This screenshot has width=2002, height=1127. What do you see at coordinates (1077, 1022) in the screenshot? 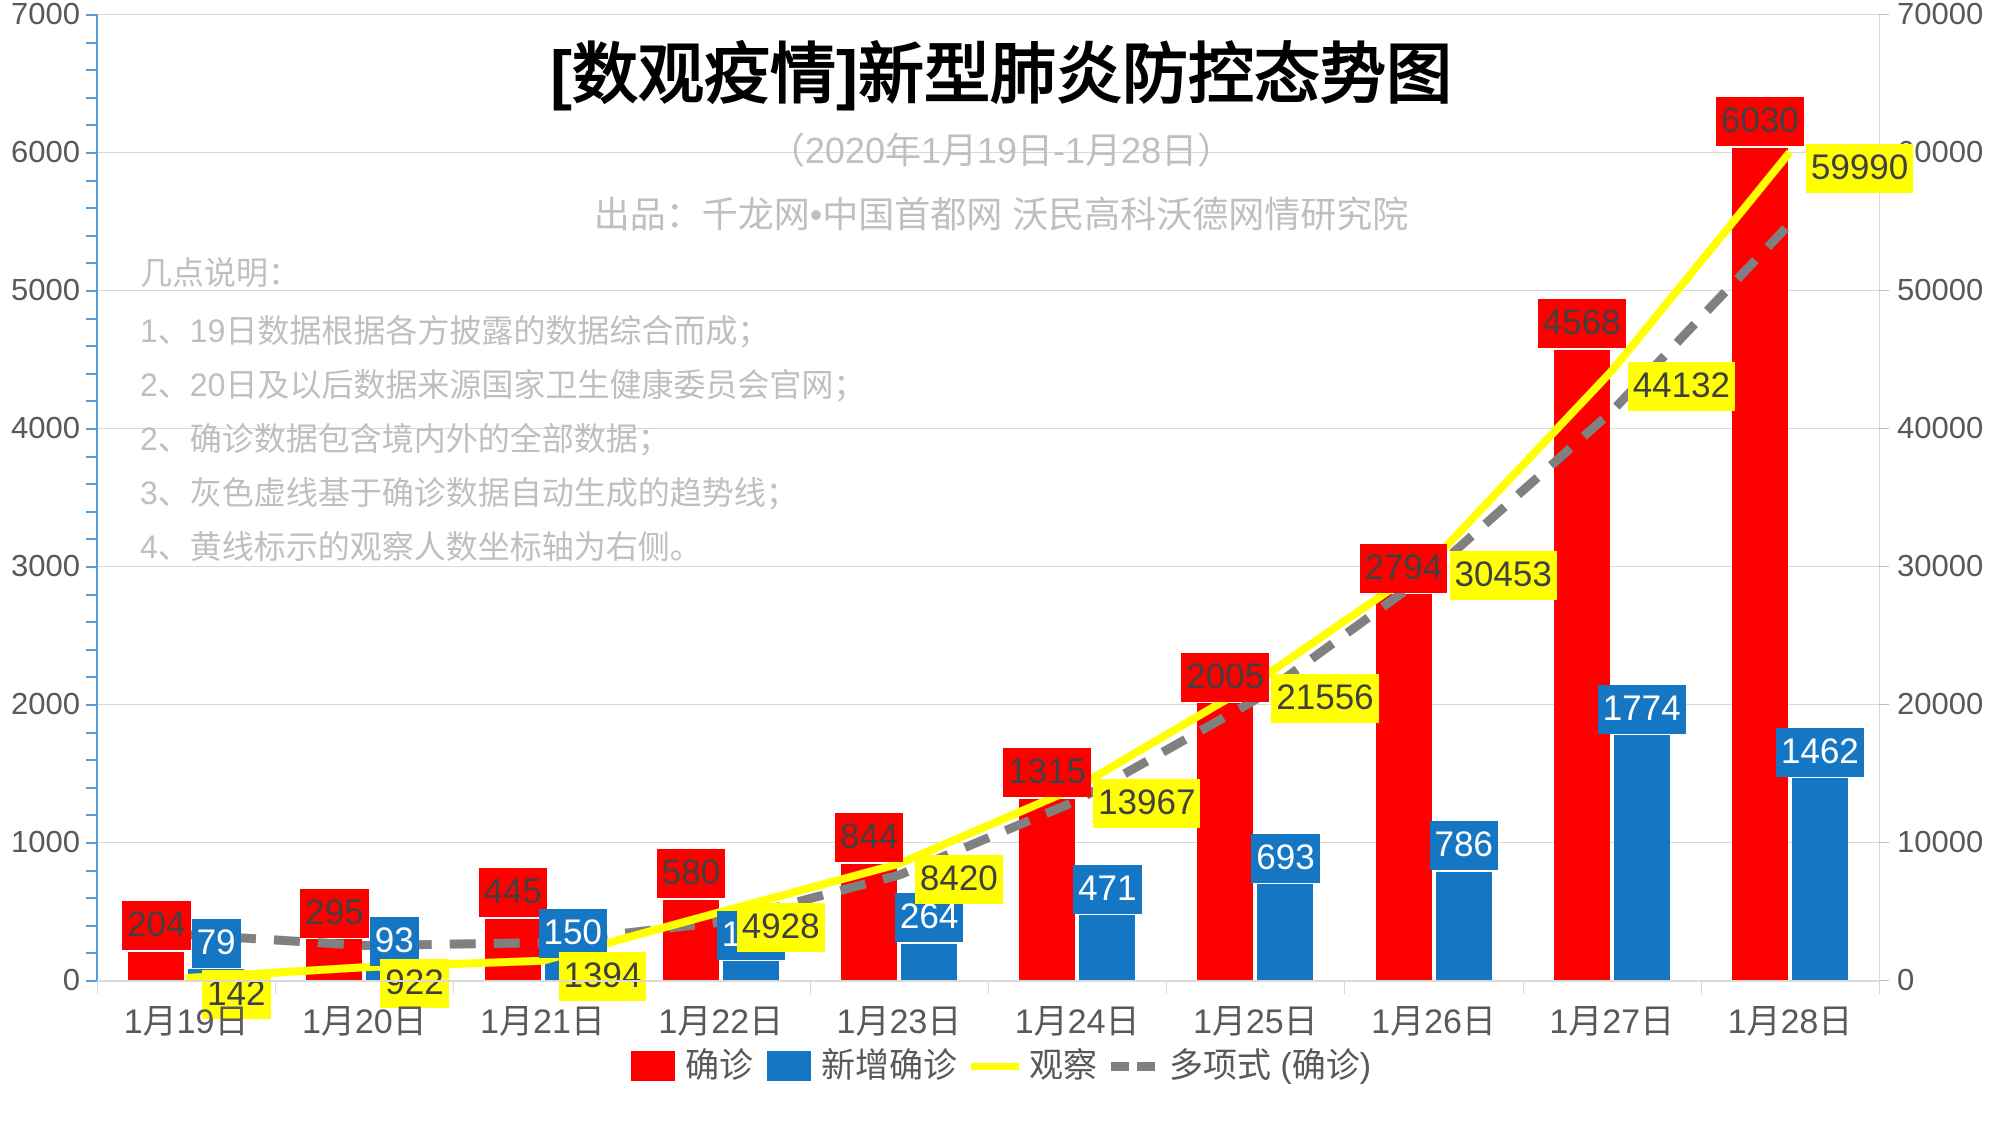
I see `x-axis-tick-label: 1月24日` at bounding box center [1077, 1022].